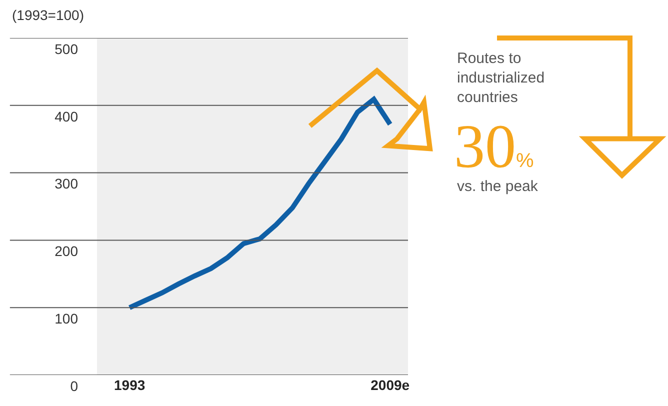 The width and height of the screenshot is (668, 406). What do you see at coordinates (66, 318) in the screenshot?
I see `y-tick-label: 100` at bounding box center [66, 318].